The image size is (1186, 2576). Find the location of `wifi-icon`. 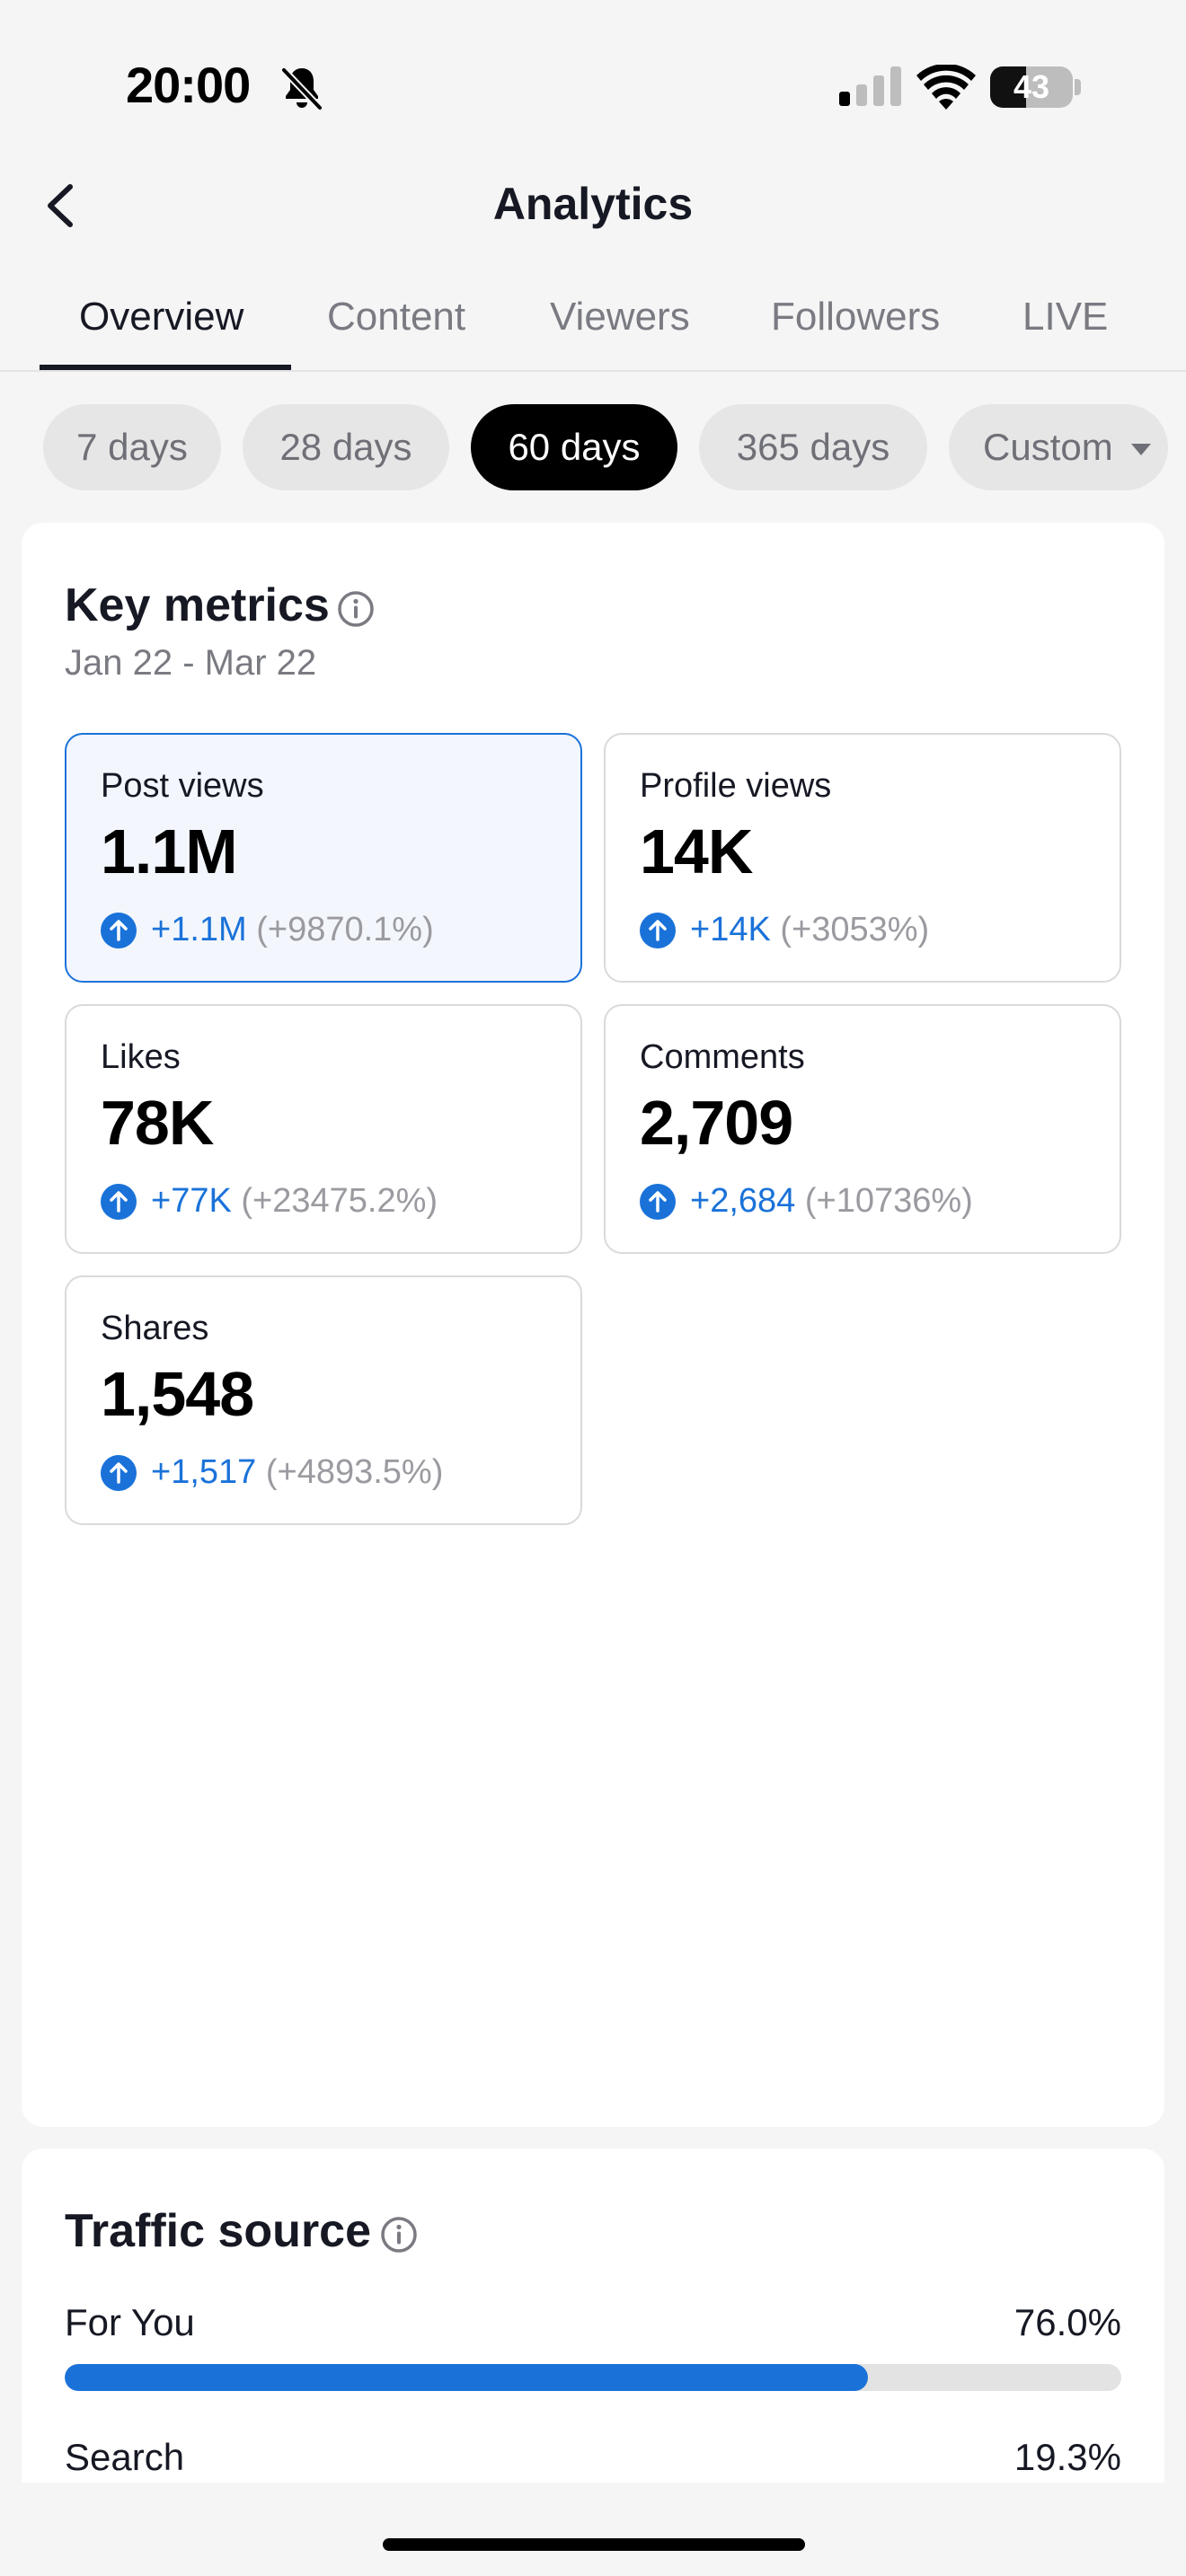

wifi-icon is located at coordinates (946, 87).